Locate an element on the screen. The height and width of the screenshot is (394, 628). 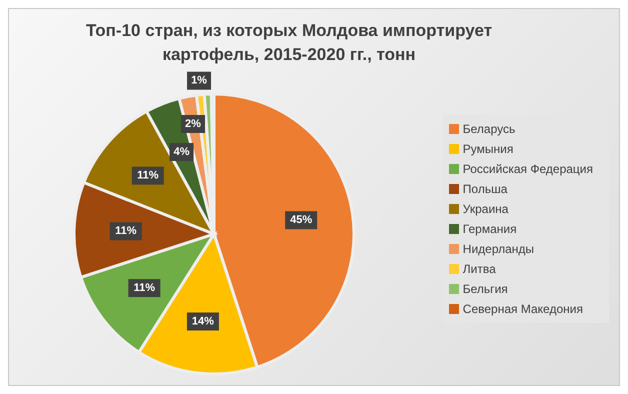
legend-label: Российская Федерация is located at coordinates (527, 169).